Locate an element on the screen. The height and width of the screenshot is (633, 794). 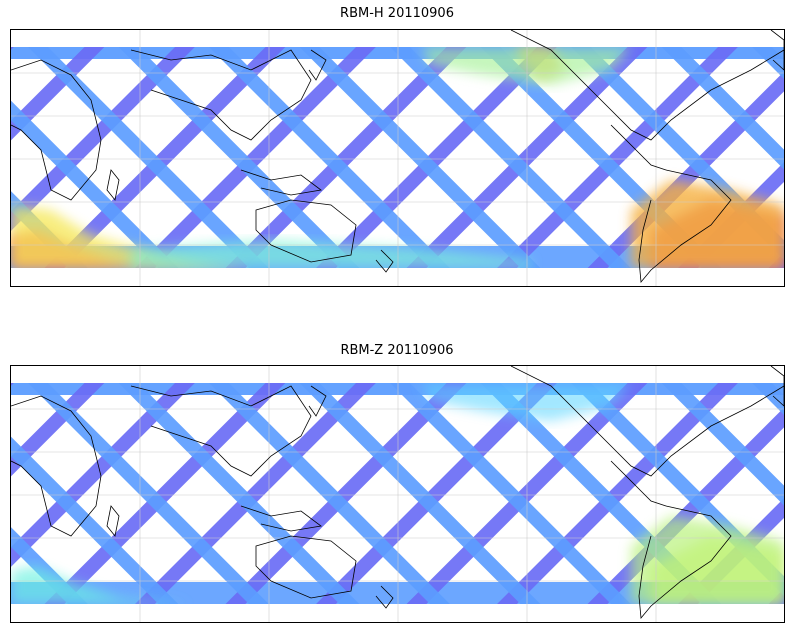
hotspot-southern-ocean-west is located at coordinates (101, 585).